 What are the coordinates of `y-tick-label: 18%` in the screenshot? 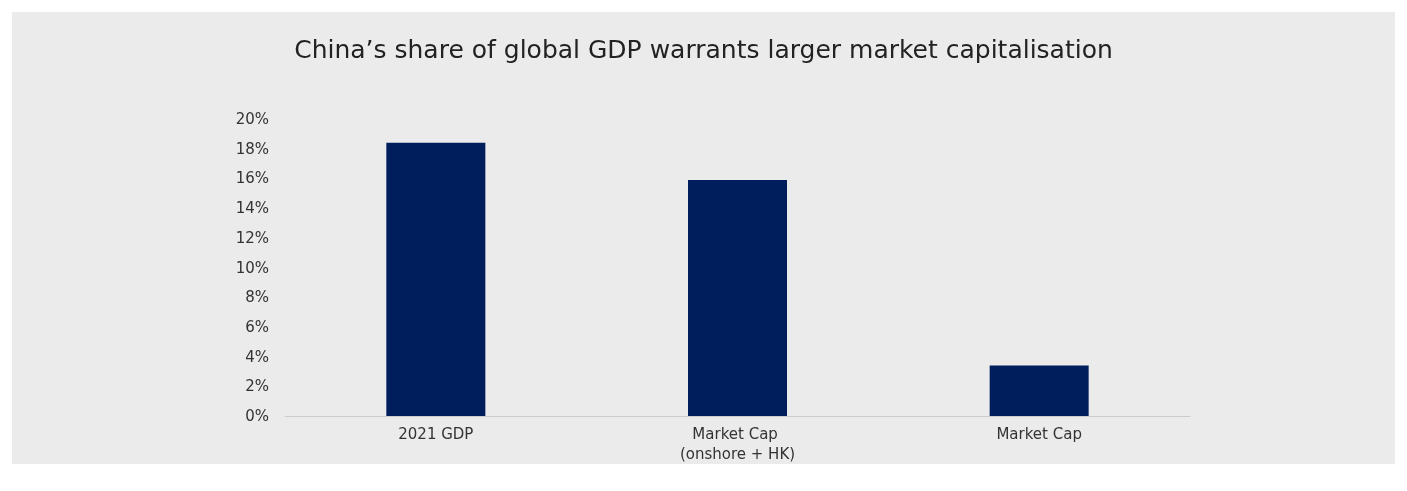 It's located at (252, 148).